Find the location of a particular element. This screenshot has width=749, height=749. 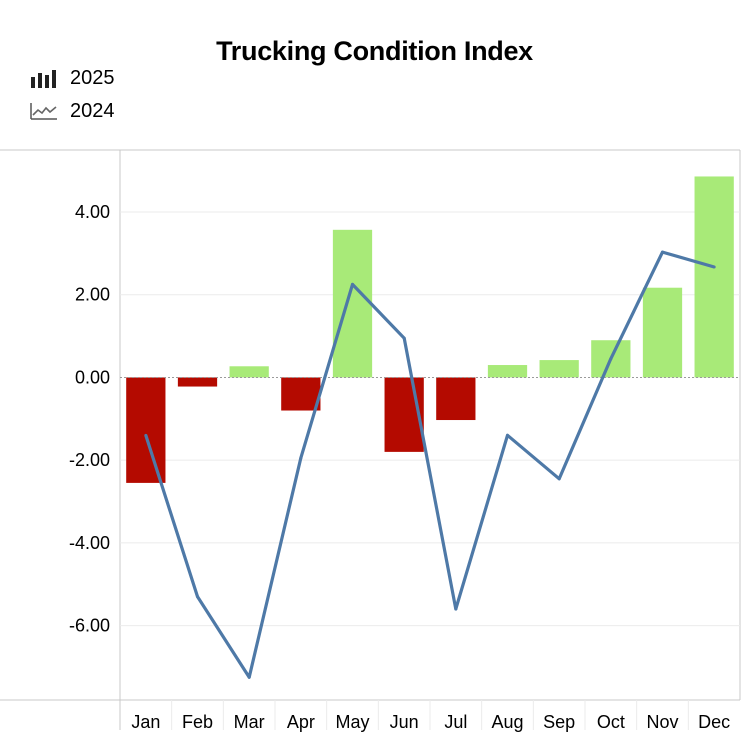

legend: 2025 2024 is located at coordinates (72, 95).